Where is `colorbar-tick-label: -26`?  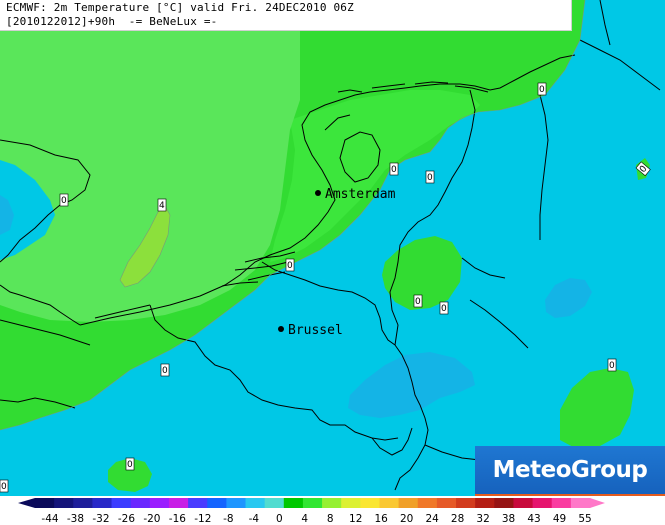 colorbar-tick-label: -26 is located at coordinates (126, 519).